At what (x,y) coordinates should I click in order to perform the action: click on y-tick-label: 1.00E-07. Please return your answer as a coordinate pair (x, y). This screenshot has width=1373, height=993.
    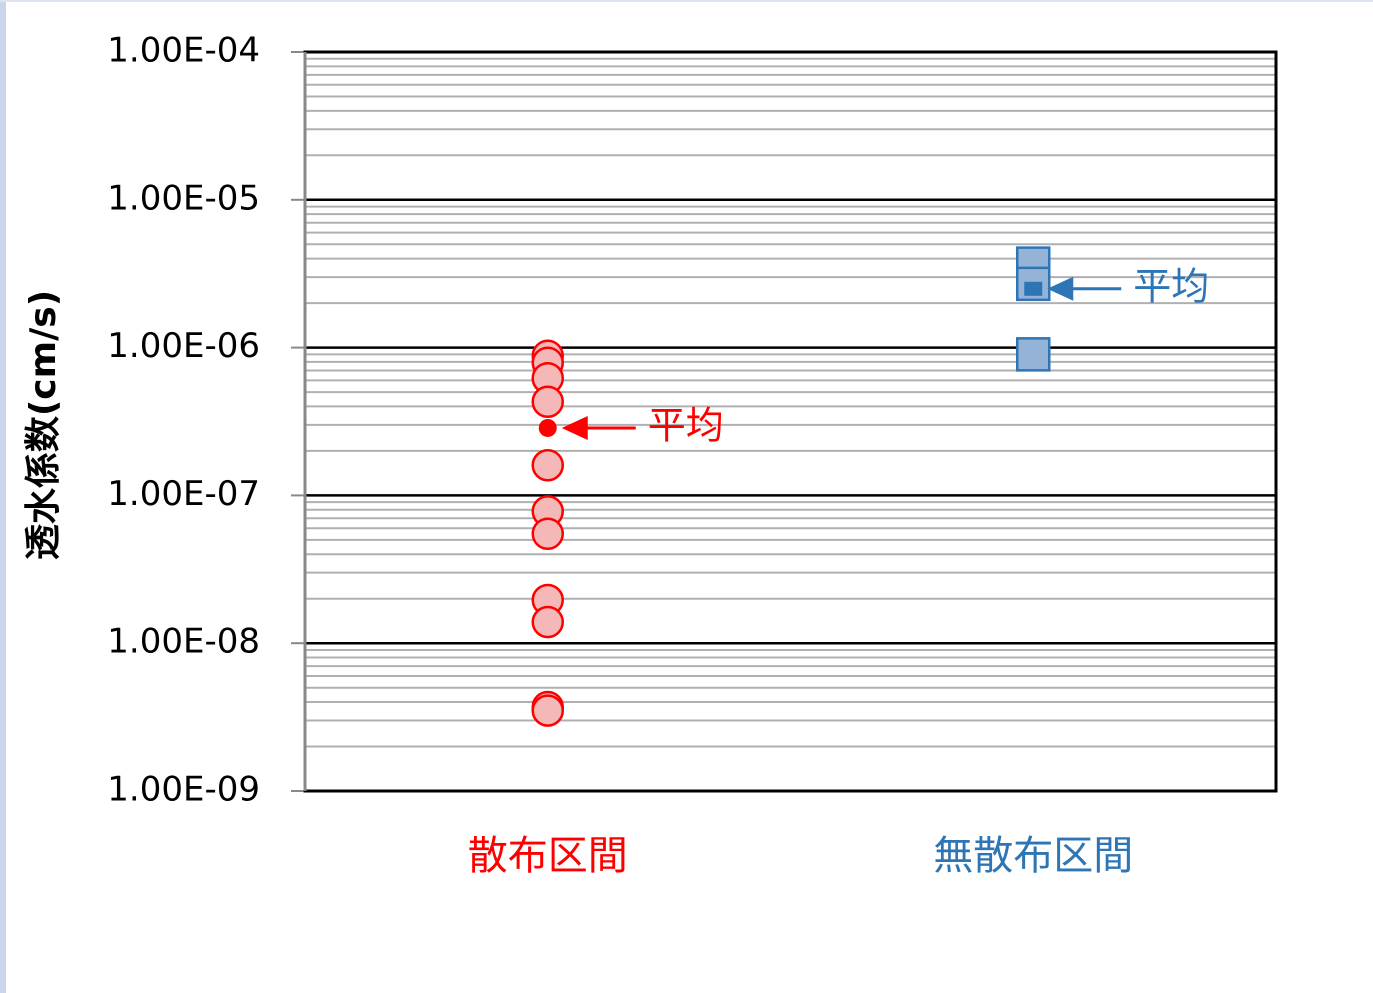
    Looking at the image, I should click on (183, 494).